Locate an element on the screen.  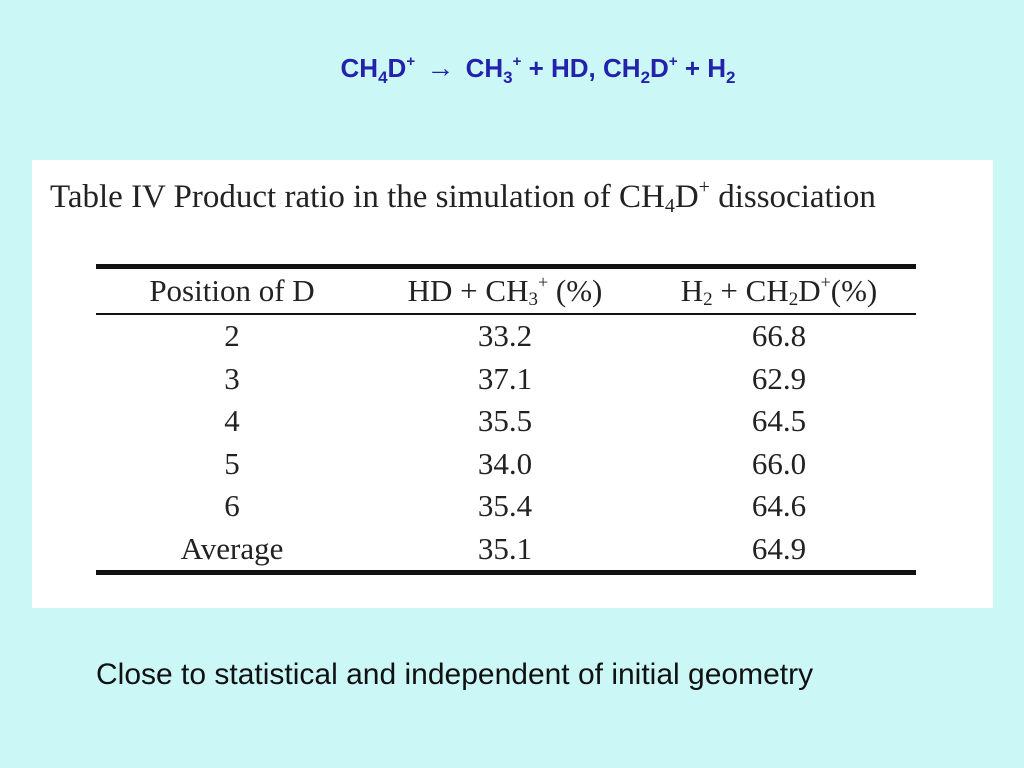
table-row: 6 35.4 64.6 is located at coordinates (506, 506).